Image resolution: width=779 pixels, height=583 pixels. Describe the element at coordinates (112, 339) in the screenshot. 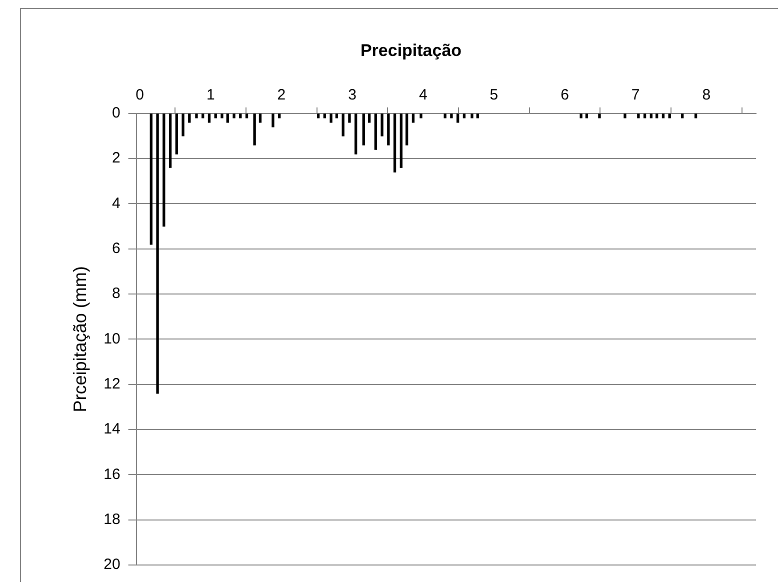

I see `y-tick-label: 10` at that location.